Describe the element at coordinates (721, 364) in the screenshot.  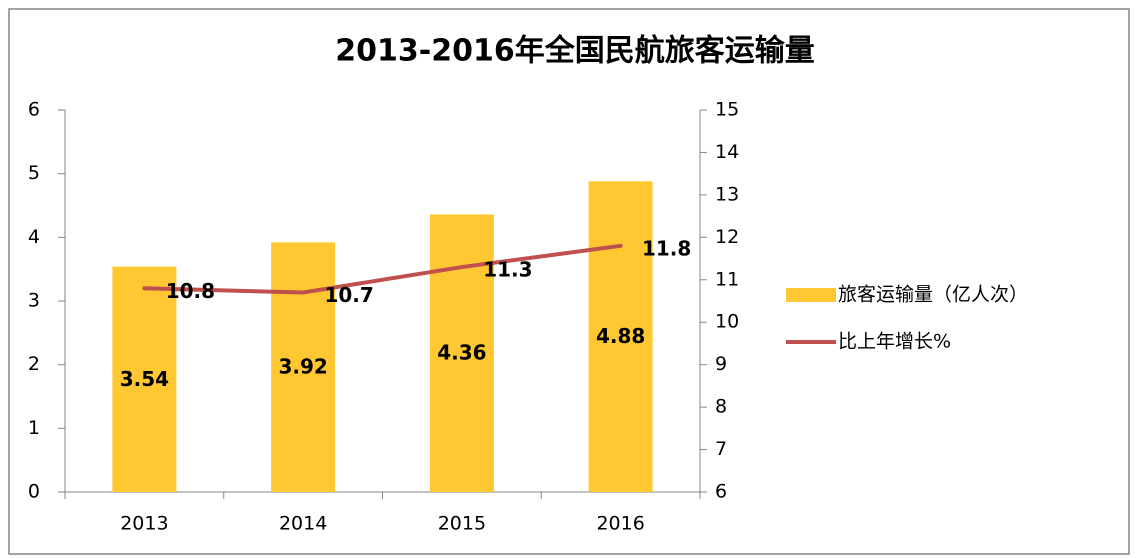
I see `y2-tick-label: 9` at that location.